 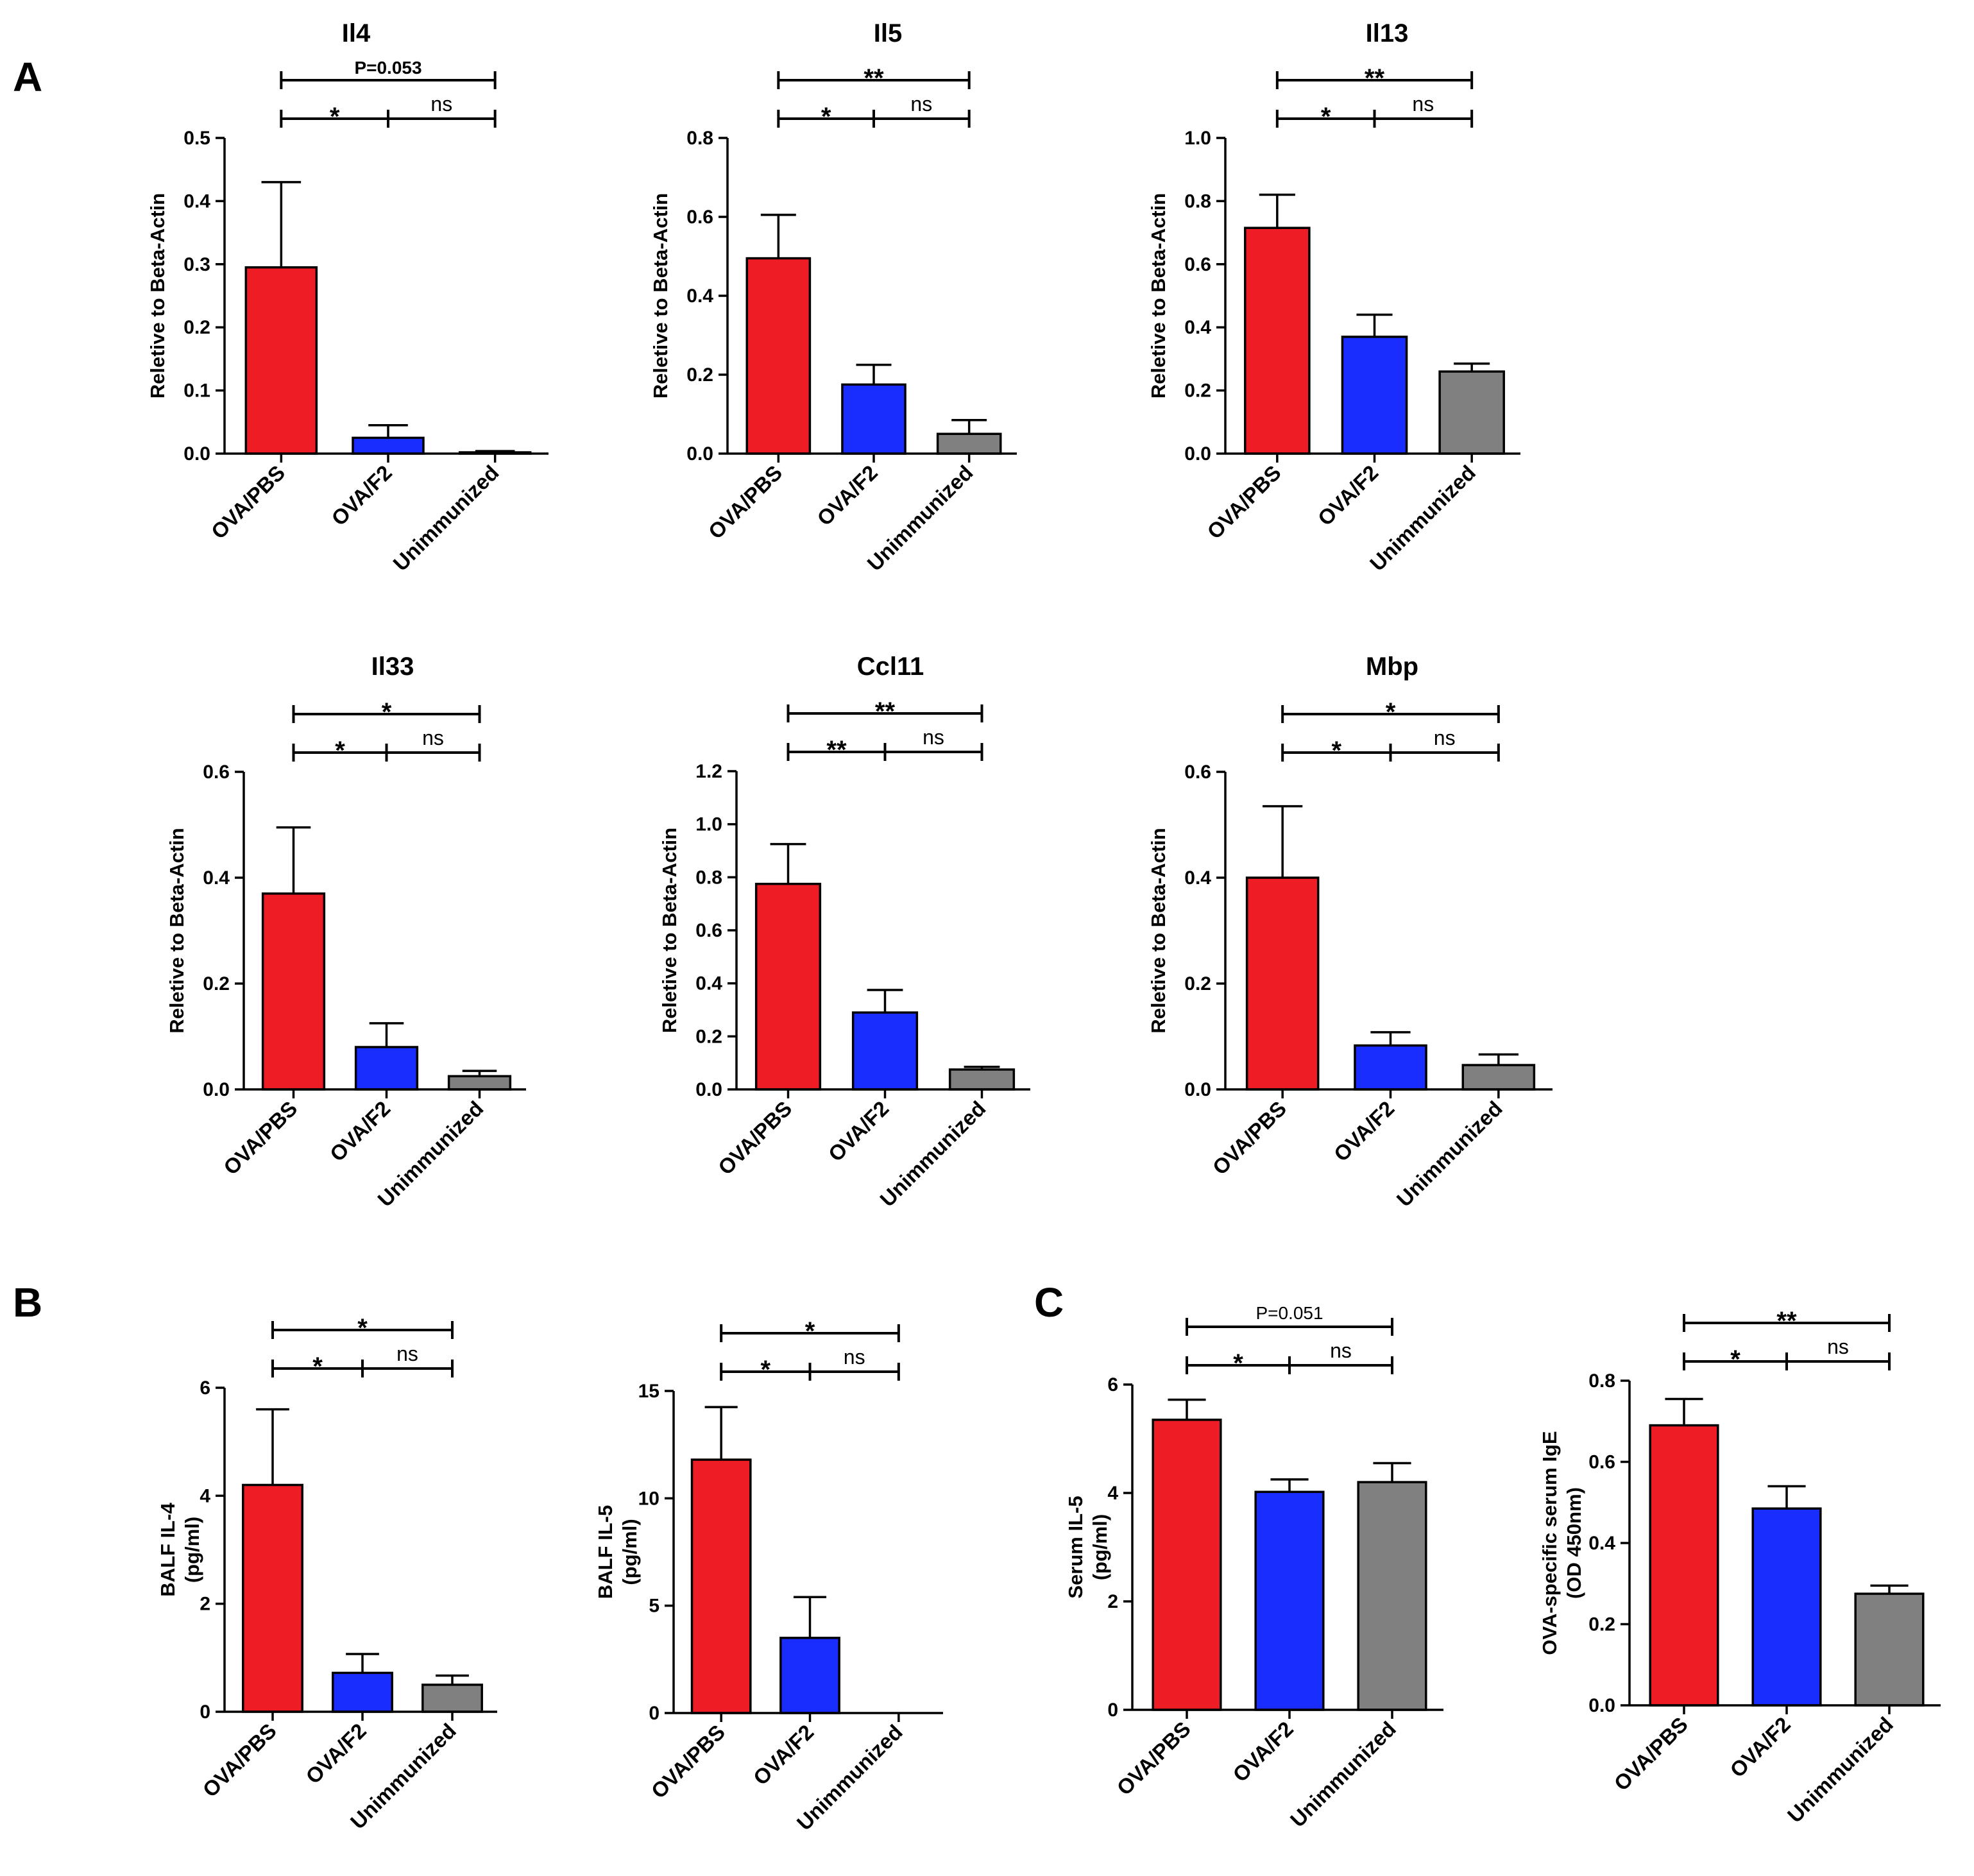 I want to click on y-axis-label-line: OVA-specific serum IgE, so click(x=1549, y=1543).